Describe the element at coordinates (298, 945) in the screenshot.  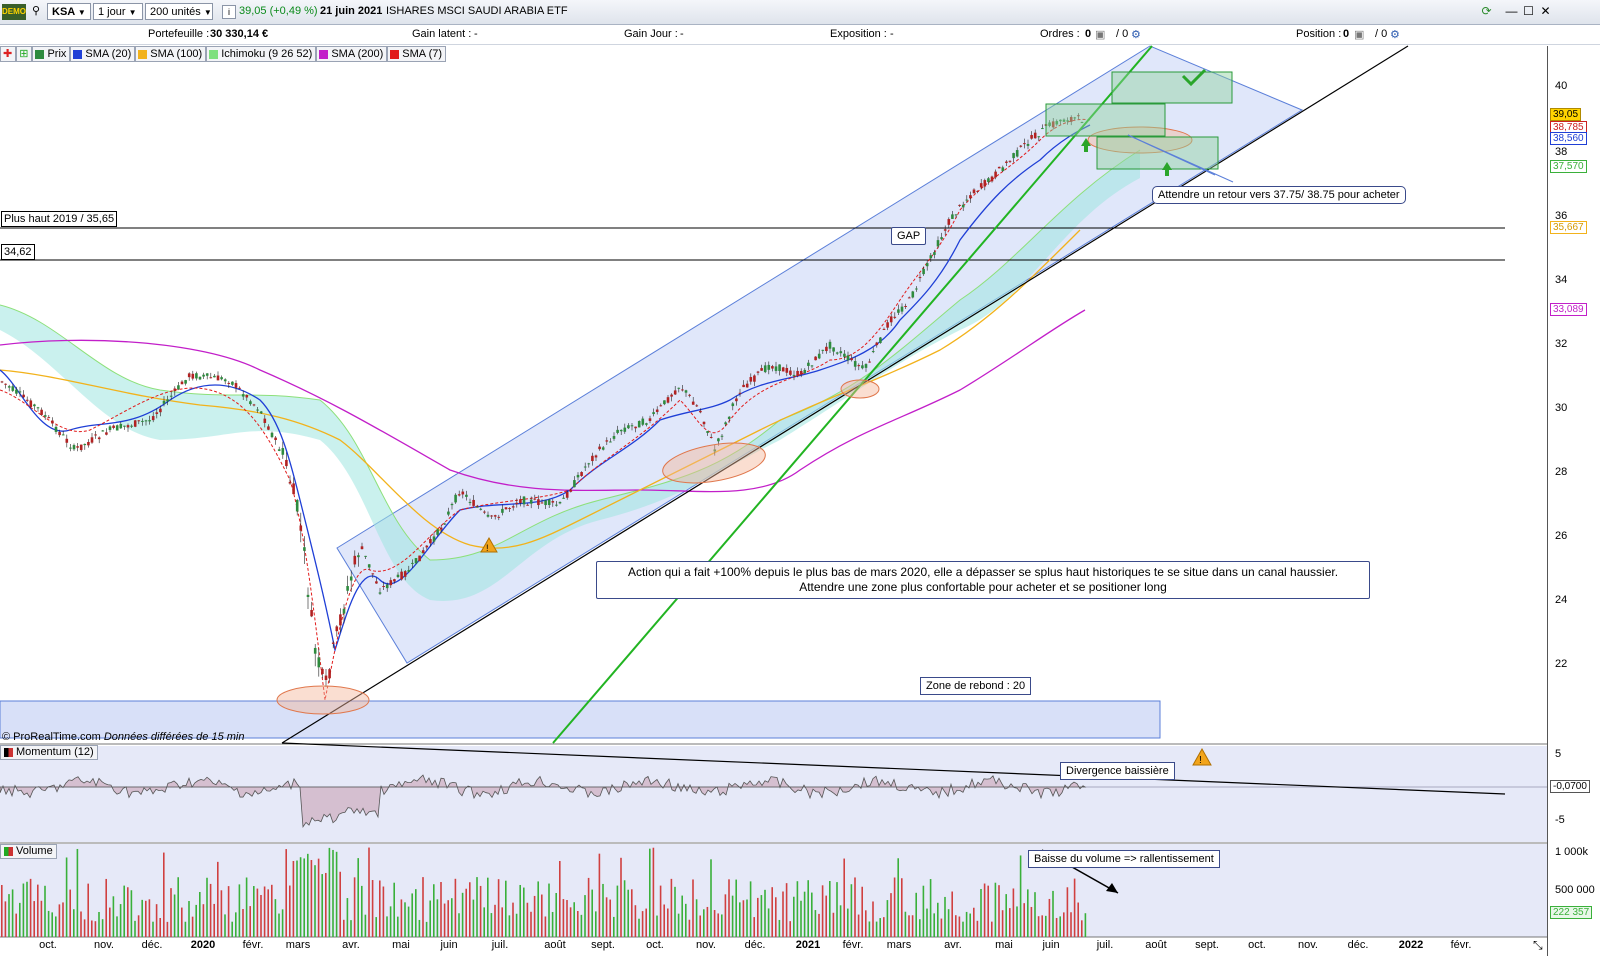
I see `x-tick-label: mars` at that location.